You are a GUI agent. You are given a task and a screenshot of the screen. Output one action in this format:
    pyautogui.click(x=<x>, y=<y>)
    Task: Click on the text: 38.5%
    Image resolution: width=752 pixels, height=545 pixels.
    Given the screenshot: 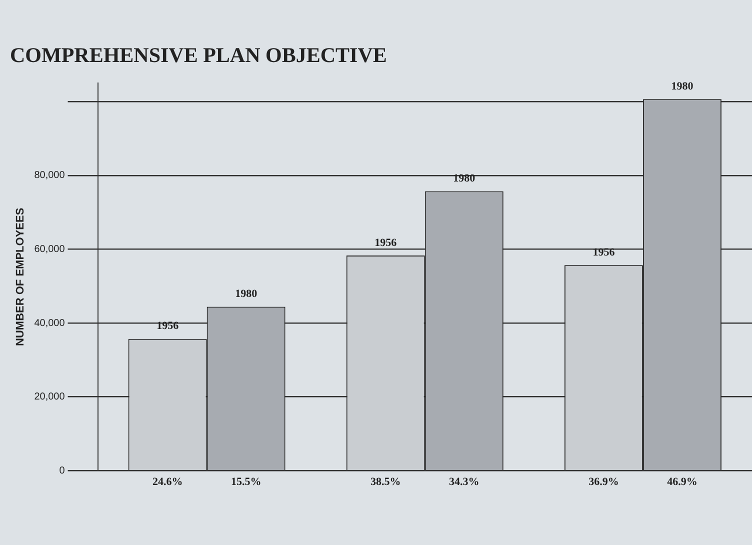 What is the action you would take?
    pyautogui.click(x=385, y=482)
    